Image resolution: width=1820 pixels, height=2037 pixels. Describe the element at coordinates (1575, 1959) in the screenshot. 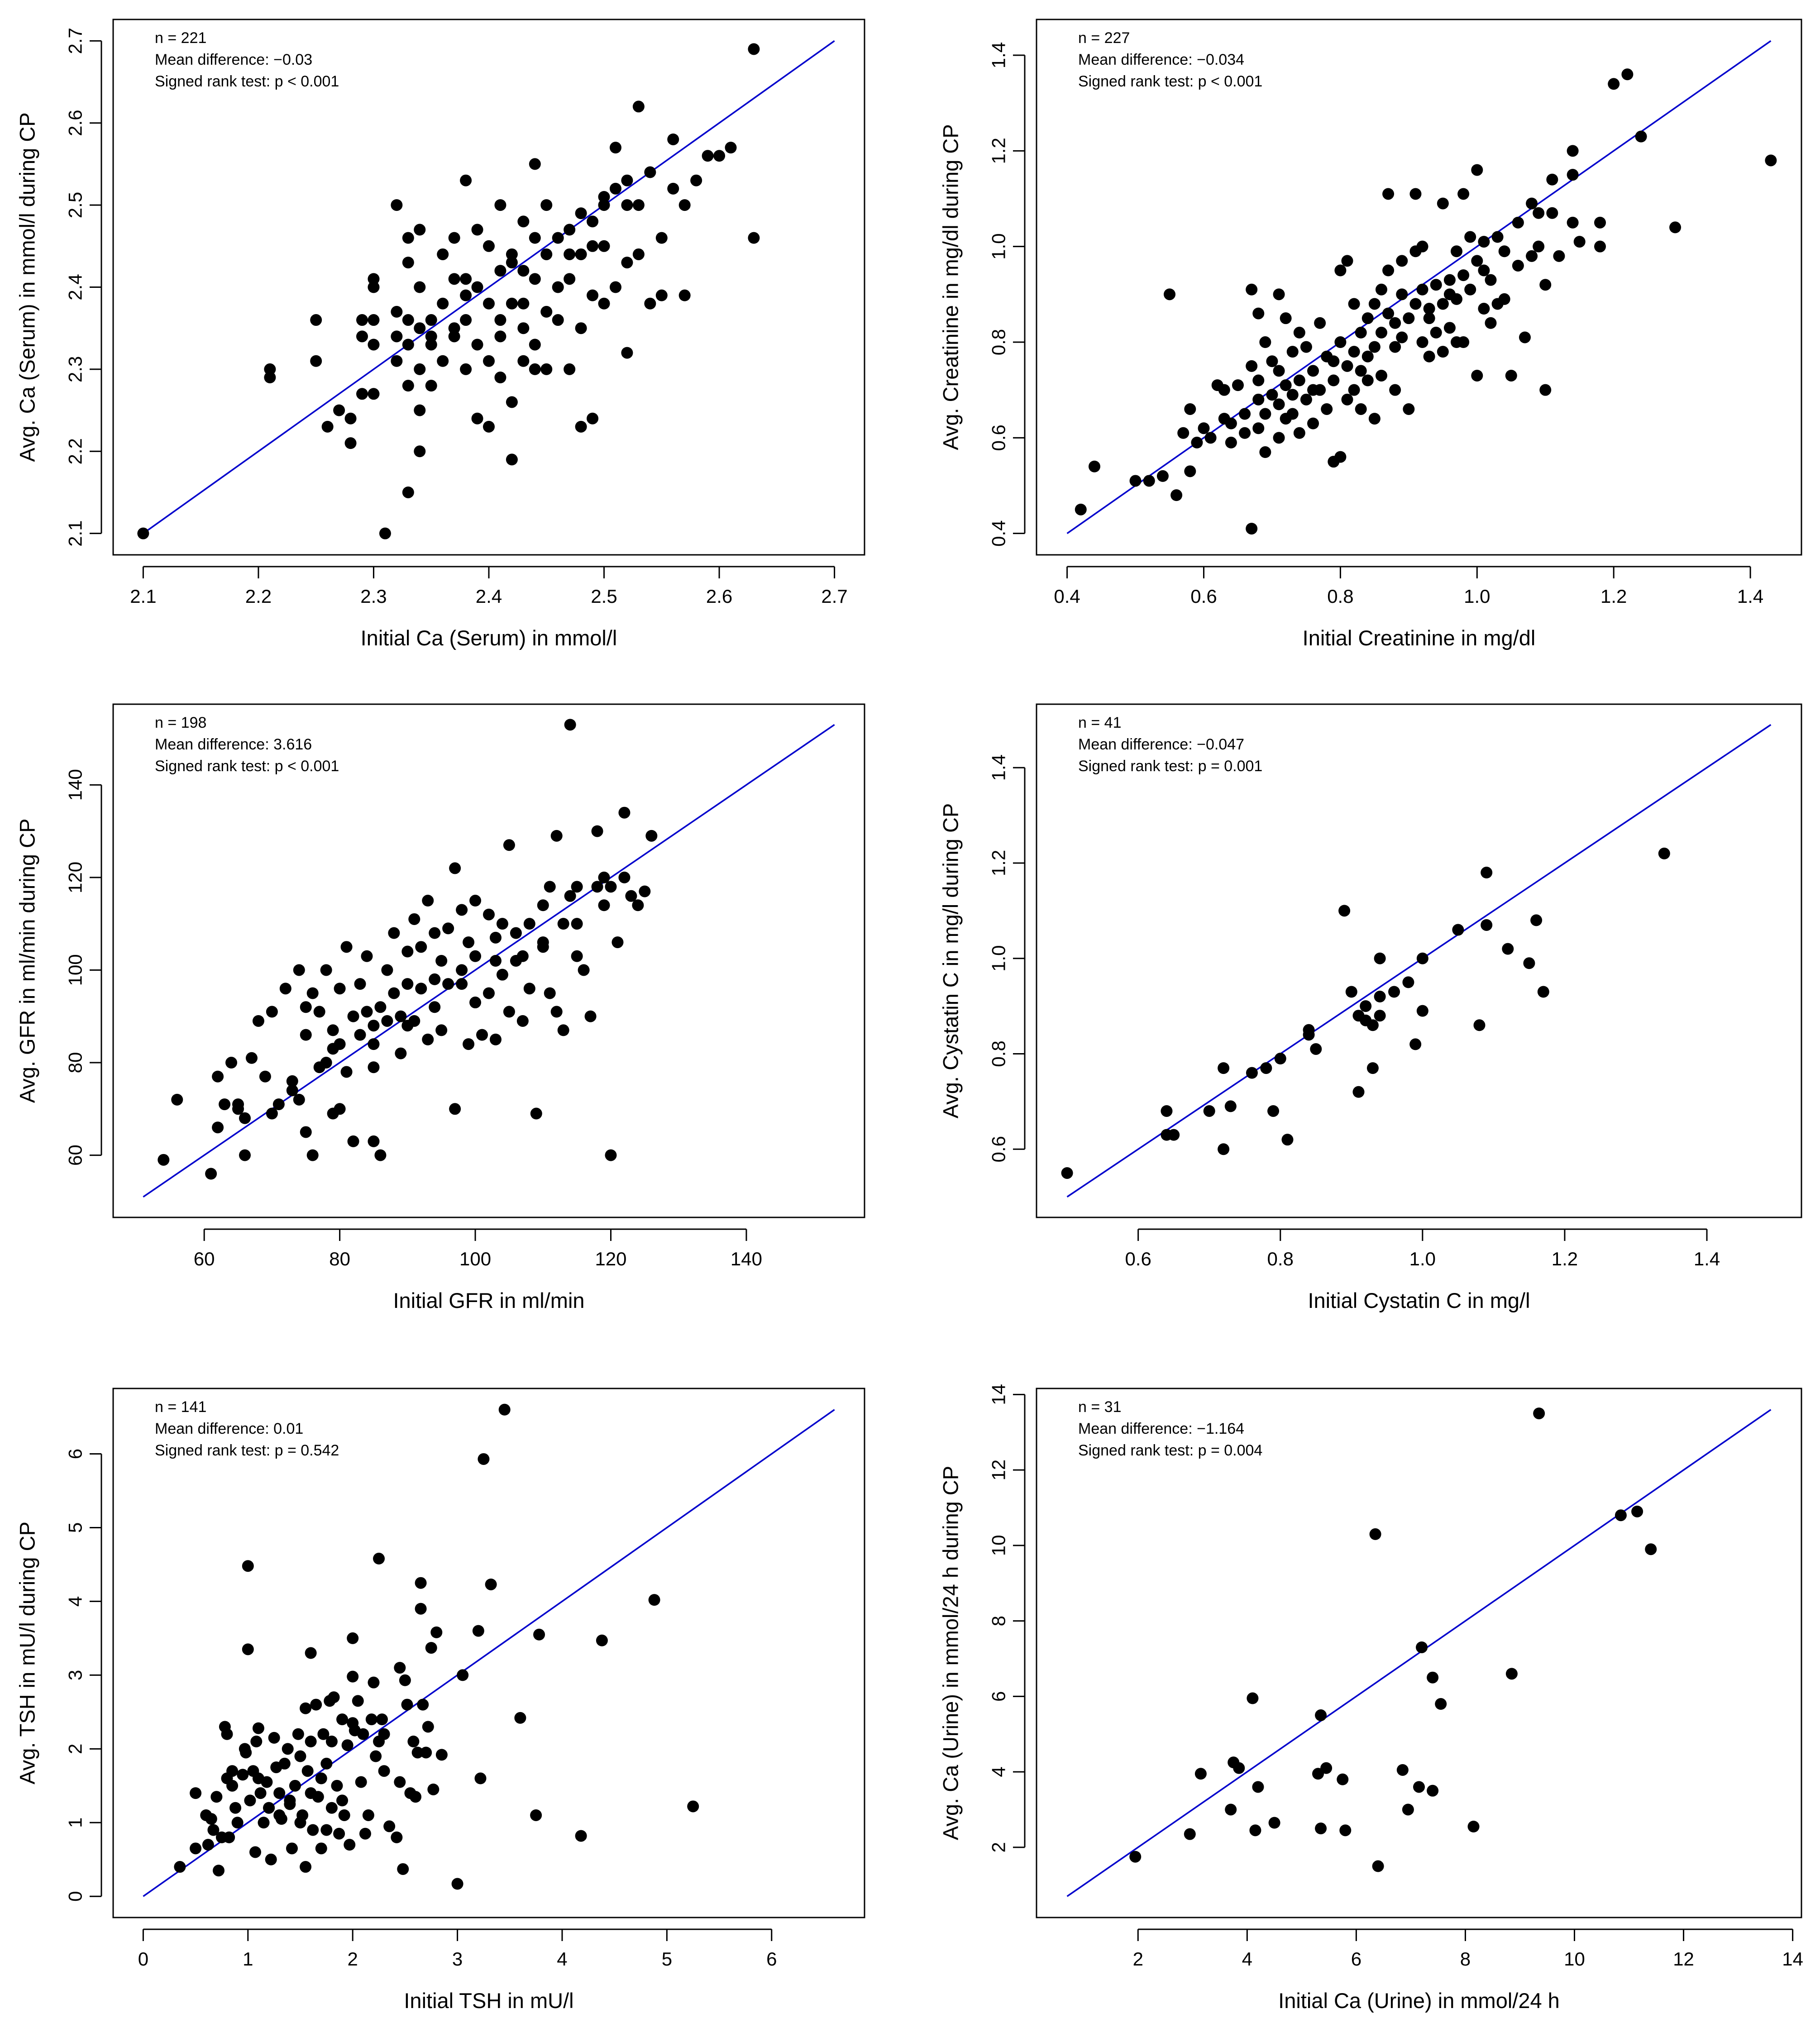

I see `x-tick-label: 10` at that location.